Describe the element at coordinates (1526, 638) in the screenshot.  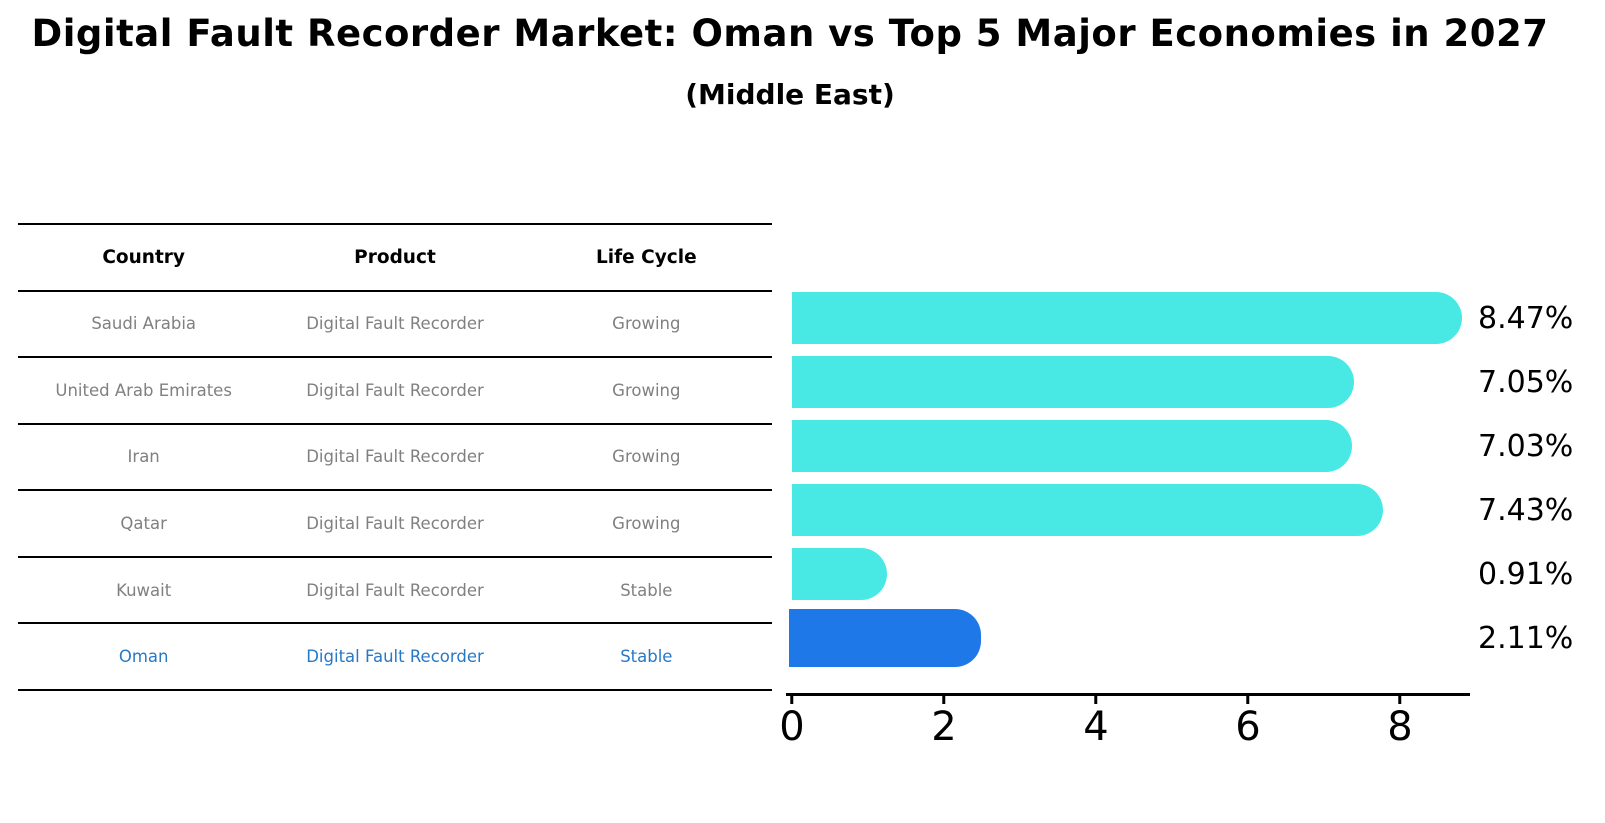
I see `value-label: 2.11%` at that location.